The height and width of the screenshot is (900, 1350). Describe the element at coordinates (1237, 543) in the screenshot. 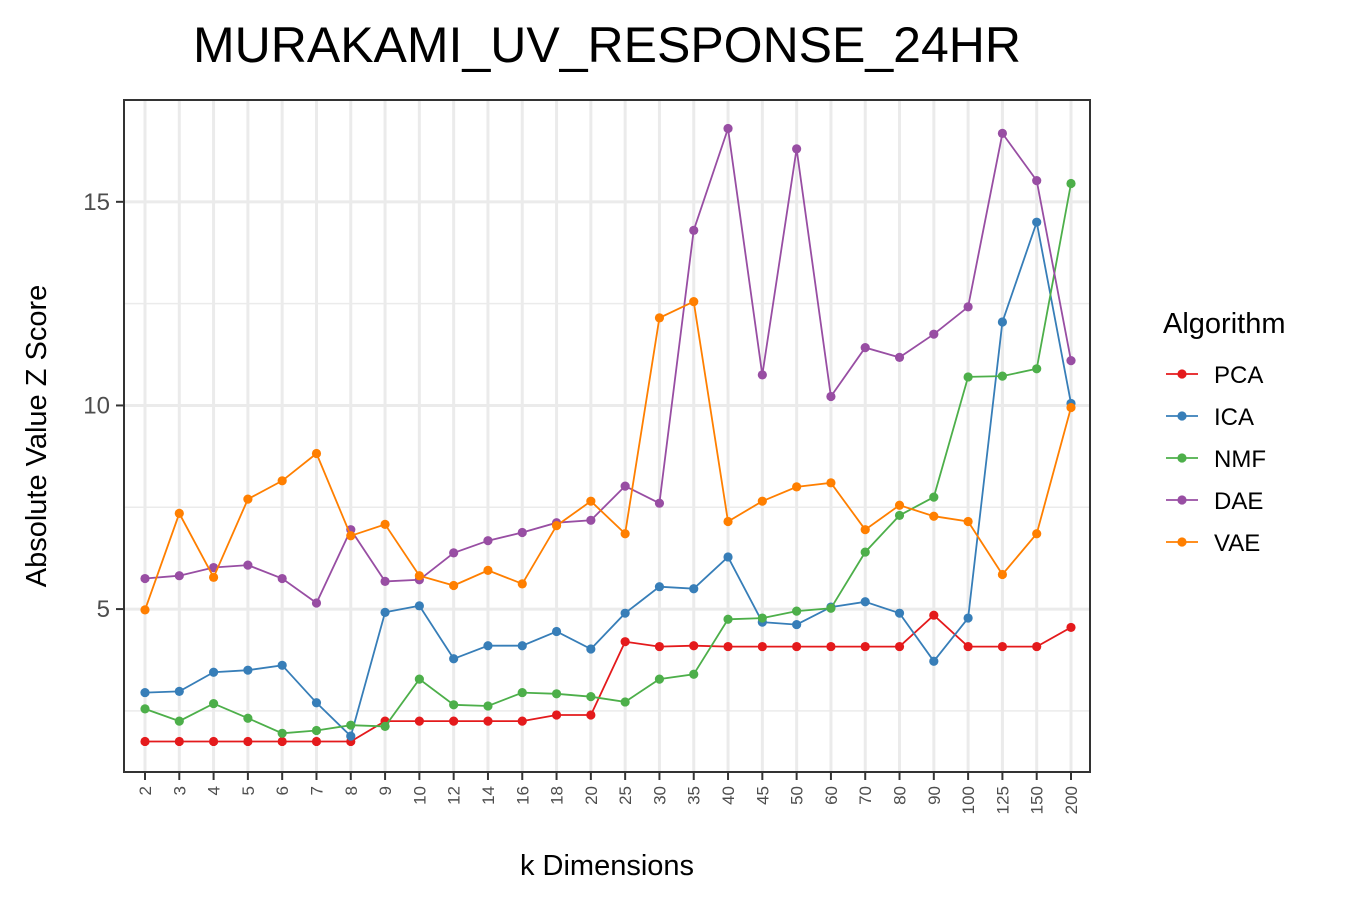

I see `legend-label: VAE` at that location.